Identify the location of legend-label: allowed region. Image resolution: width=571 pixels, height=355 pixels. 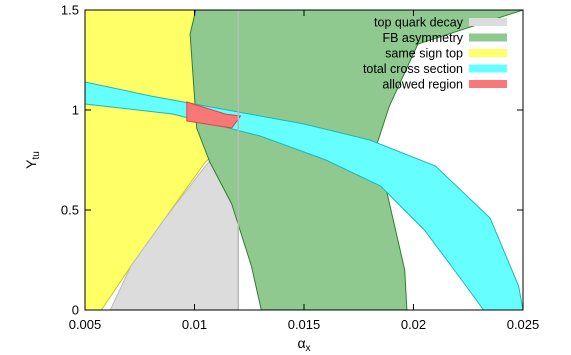
(422, 85).